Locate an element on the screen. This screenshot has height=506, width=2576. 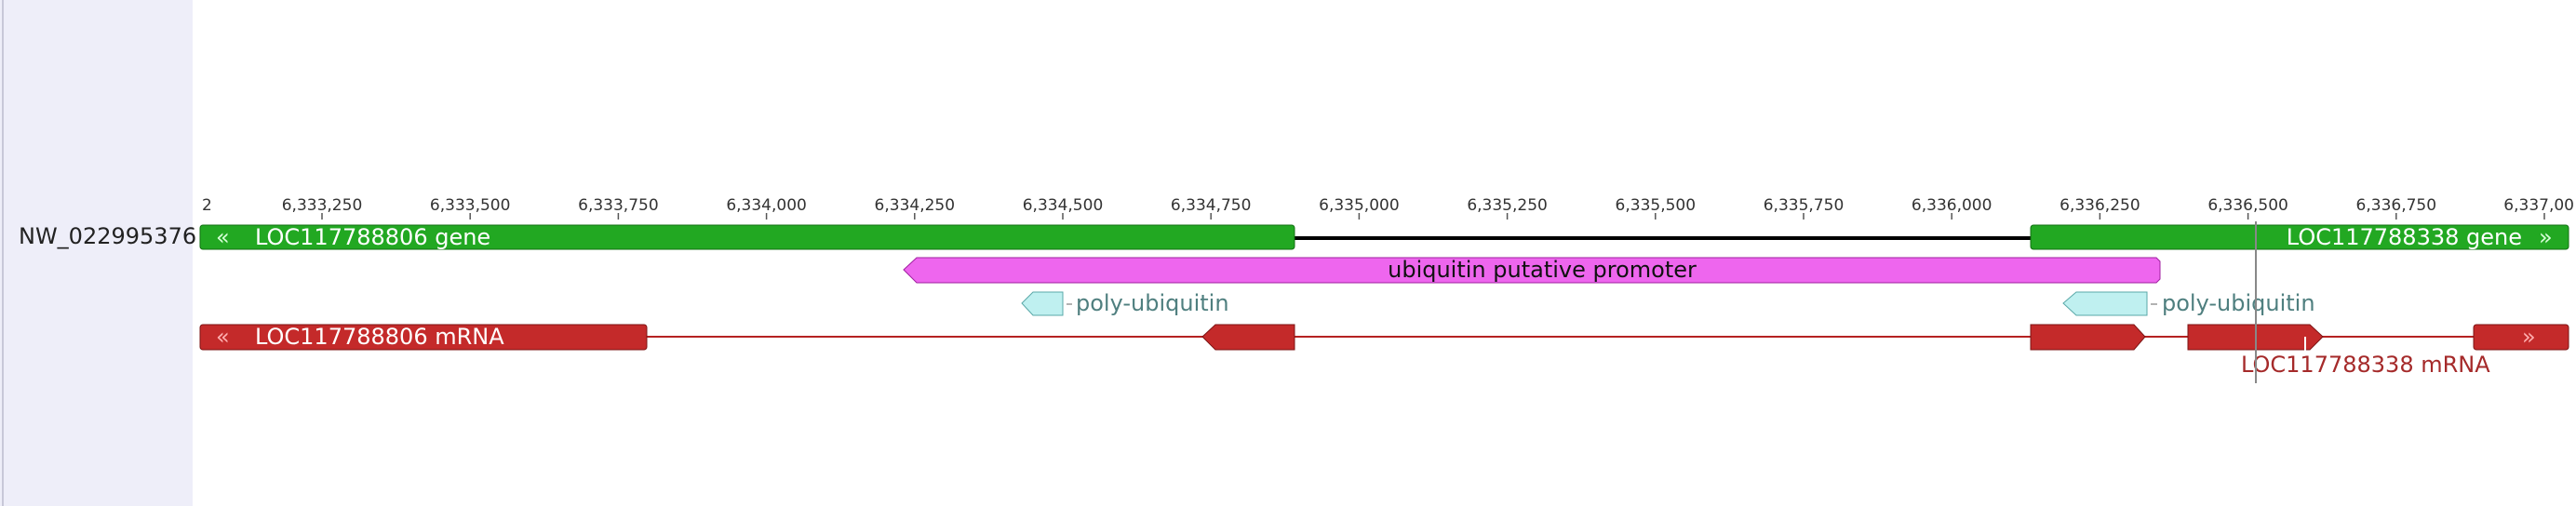
ruler-label: 6,335,750 is located at coordinates (1804, 206).